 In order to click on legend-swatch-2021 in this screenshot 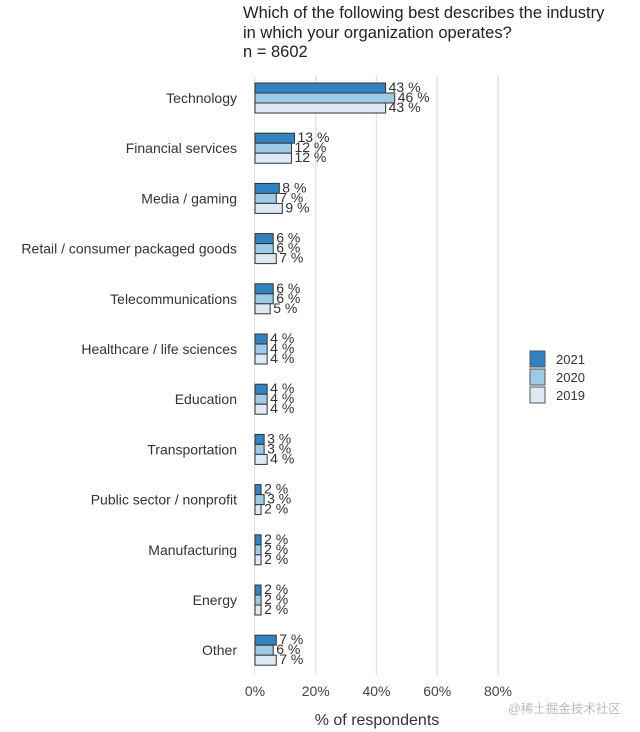, I will do `click(537, 359)`.